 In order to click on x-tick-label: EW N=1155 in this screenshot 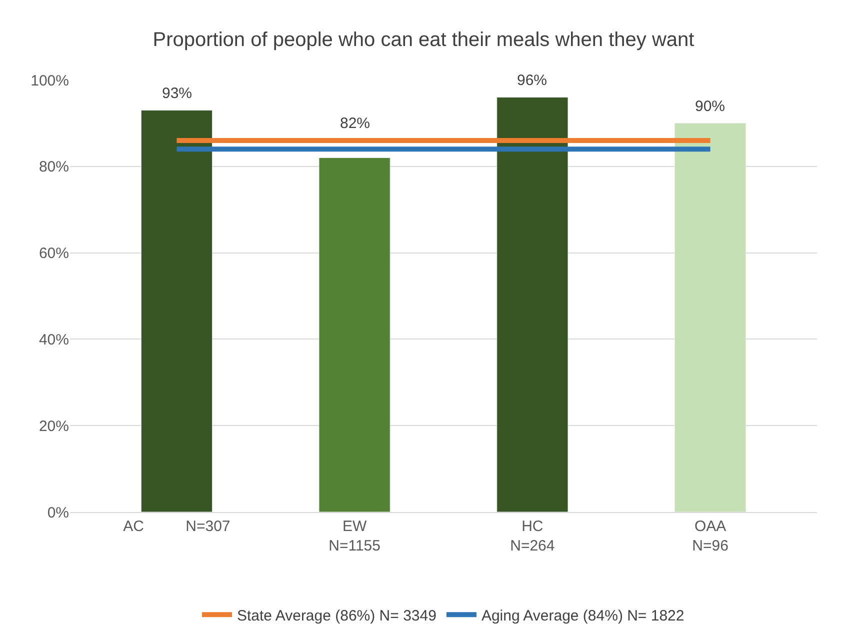, I will do `click(354, 536)`.